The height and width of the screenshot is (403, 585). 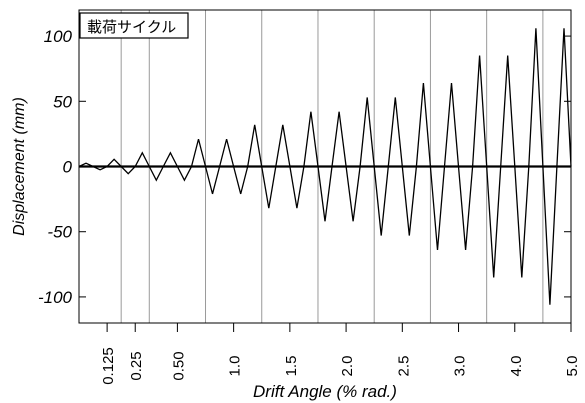 What do you see at coordinates (136, 365) in the screenshot?
I see `x-tick-label: 0.25` at bounding box center [136, 365].